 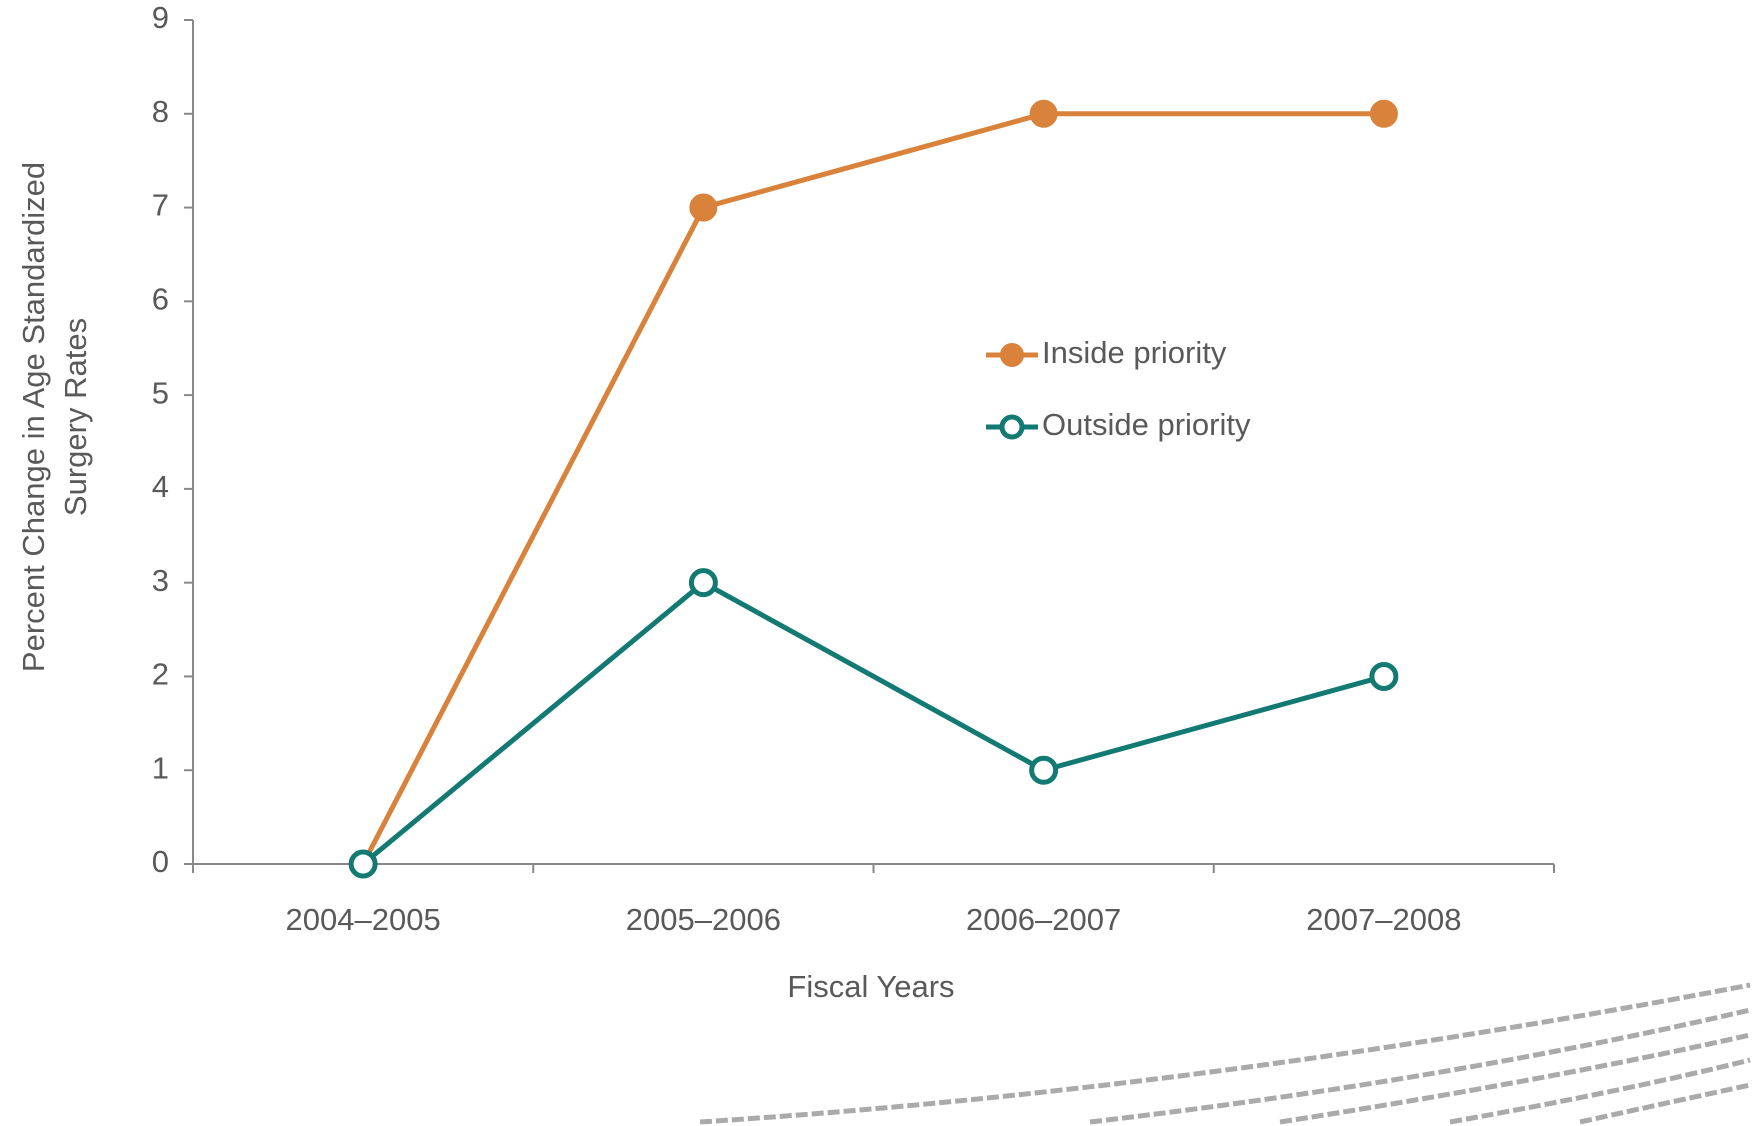 What do you see at coordinates (160, 767) in the screenshot?
I see `y-tick-label: 1` at bounding box center [160, 767].